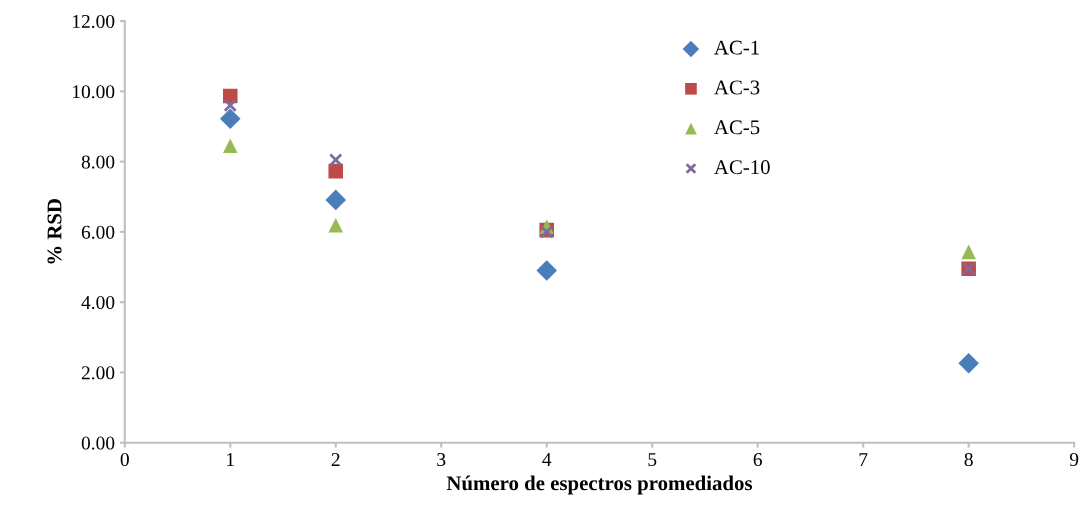 This screenshot has height=527, width=1085. What do you see at coordinates (757, 460) in the screenshot?
I see `x-tick-label: 6` at bounding box center [757, 460].